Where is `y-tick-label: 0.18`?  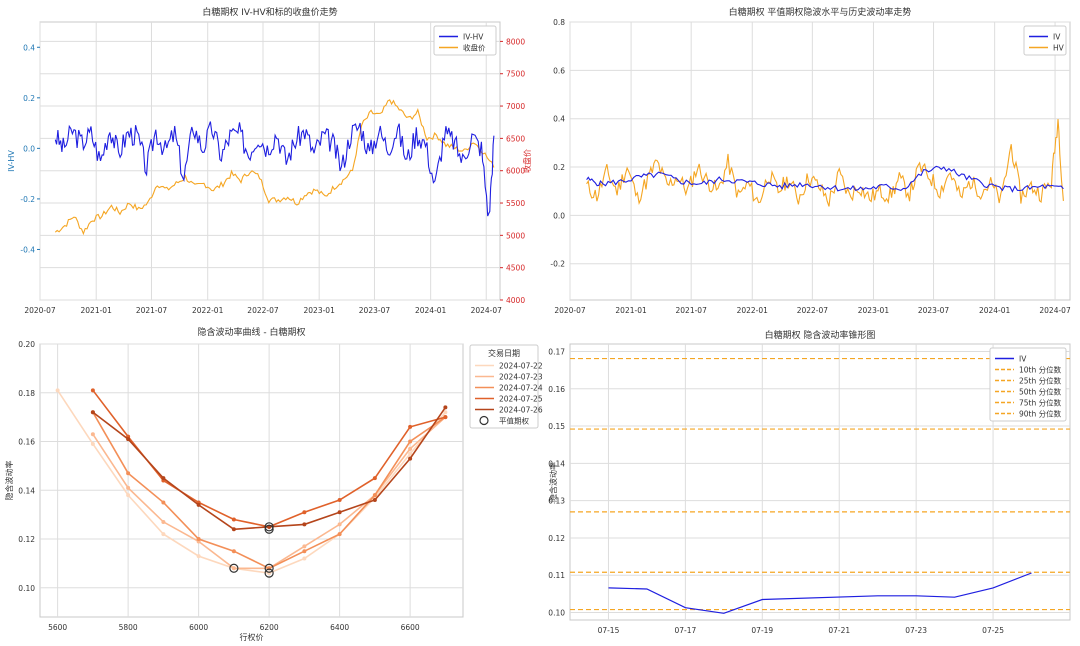 y-tick-label: 0.18 is located at coordinates (26, 393).